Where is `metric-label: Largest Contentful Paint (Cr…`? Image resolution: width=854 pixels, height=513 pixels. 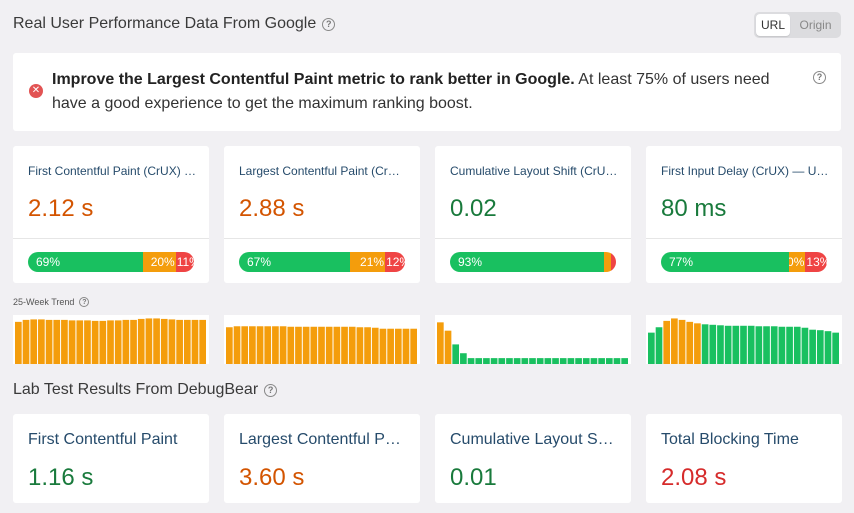 metric-label: Largest Contentful Paint (Cr… is located at coordinates (319, 171).